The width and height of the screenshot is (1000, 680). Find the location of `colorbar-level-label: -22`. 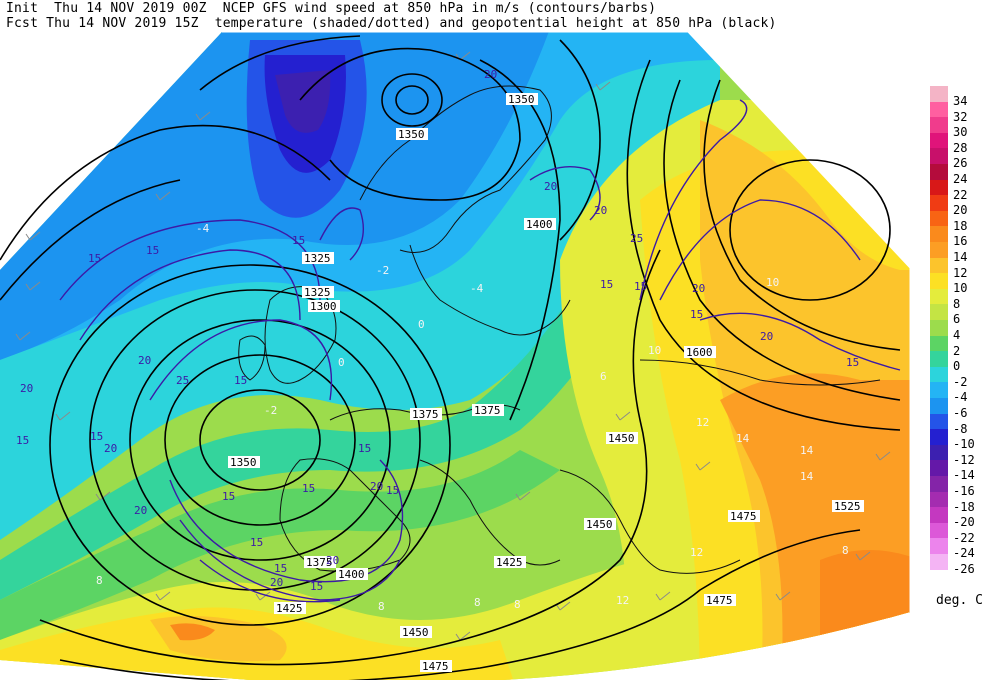

colorbar-level-label: -22 is located at coordinates (964, 537).